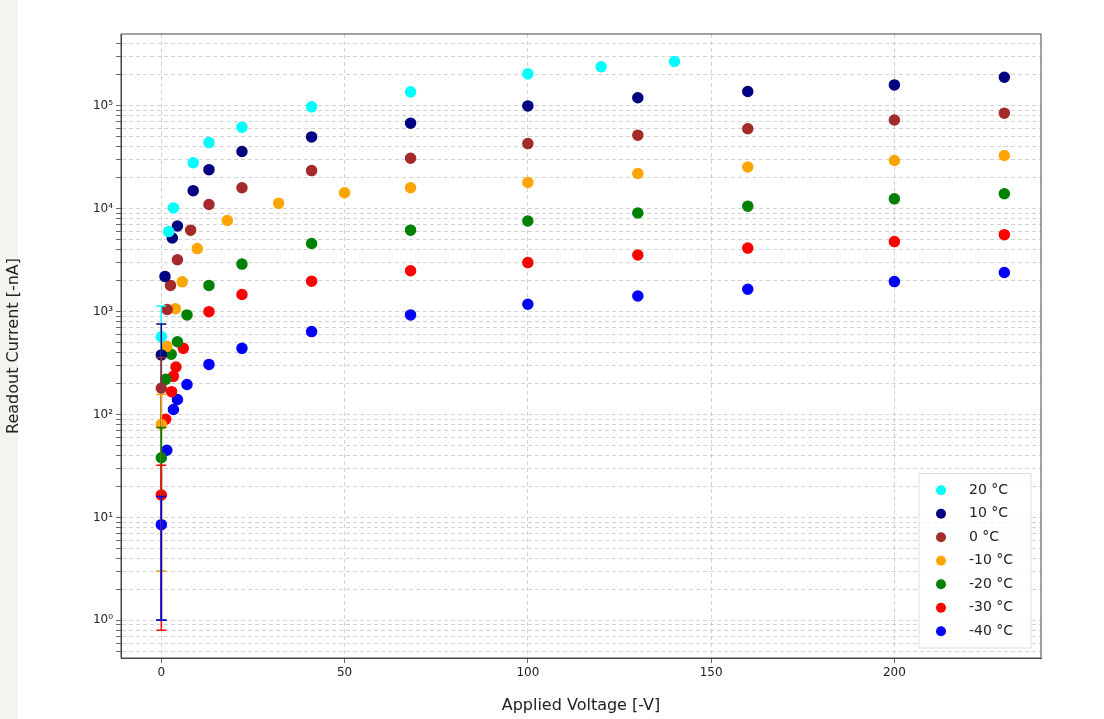 The width and height of the screenshot is (1104, 719). What do you see at coordinates (989, 488) in the screenshot?
I see `legend-label: 20 °C` at bounding box center [989, 488].